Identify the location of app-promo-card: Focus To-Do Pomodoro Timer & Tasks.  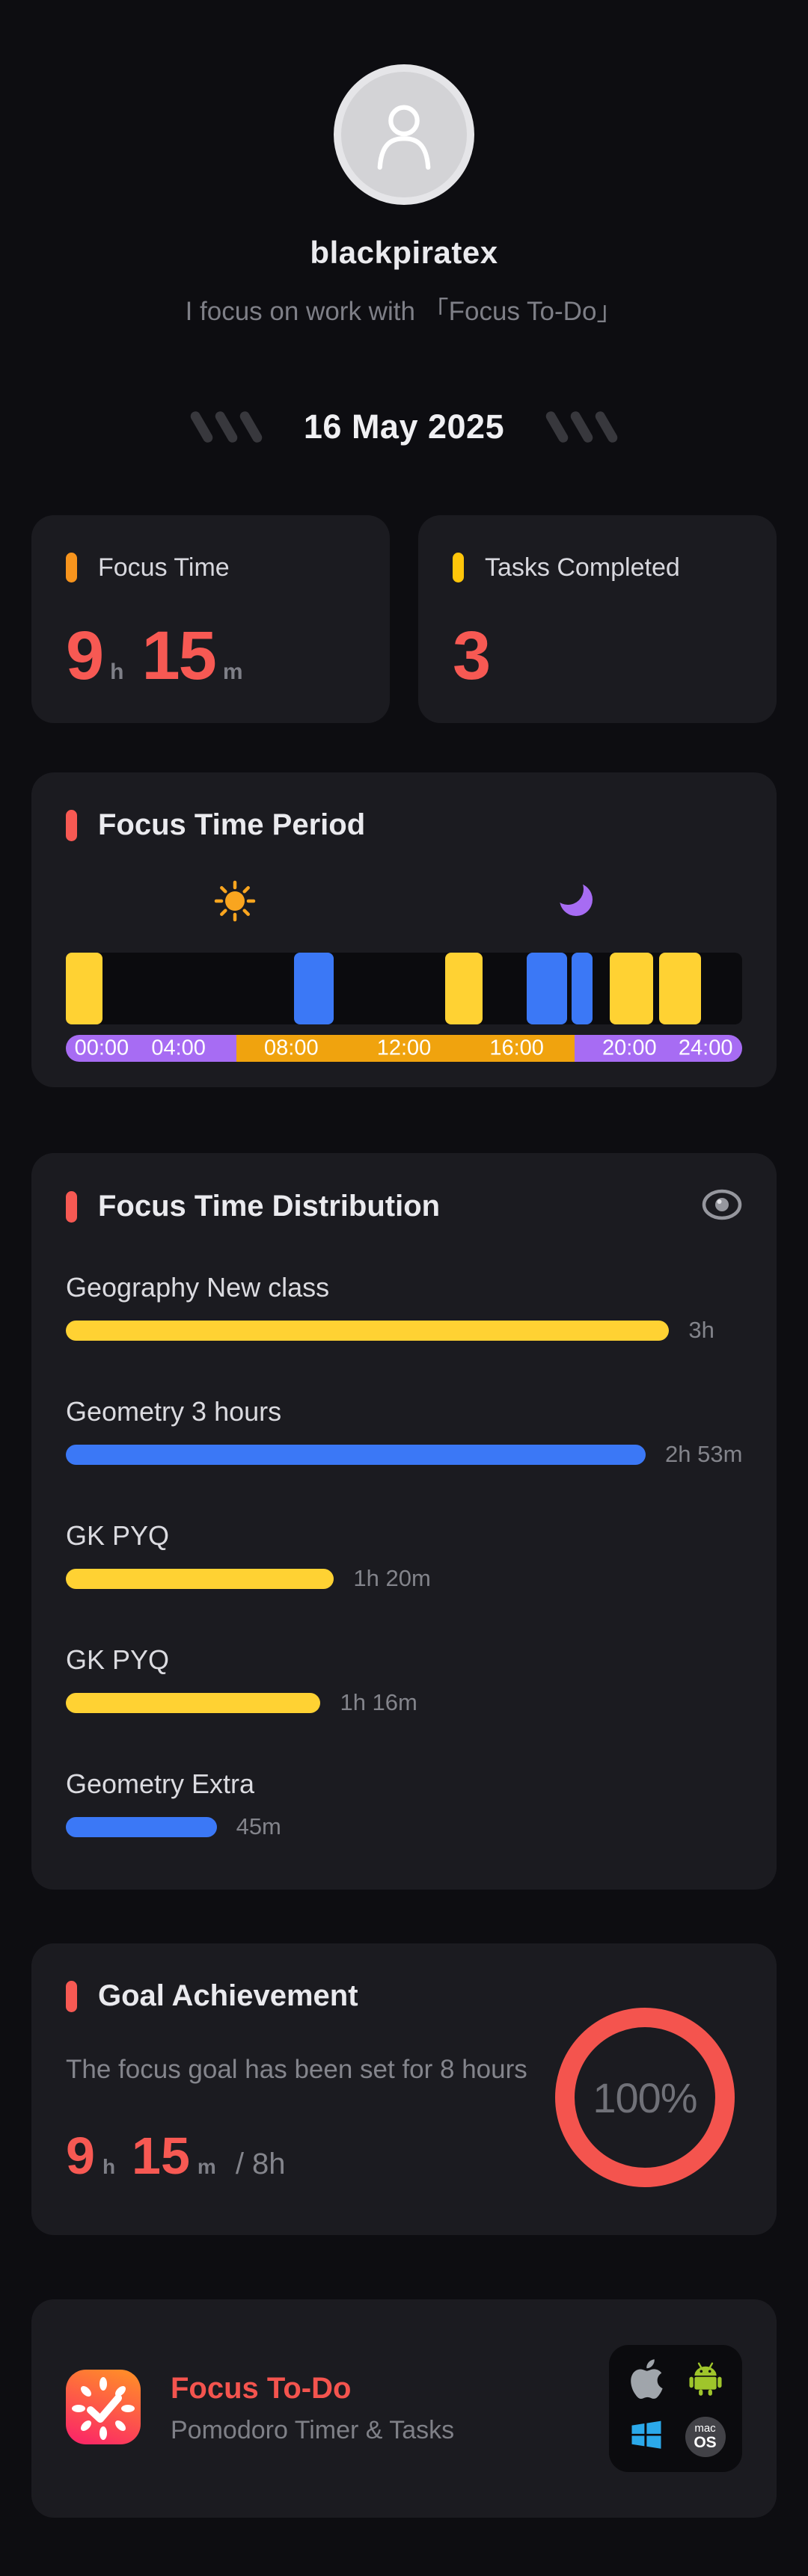
(404, 2408).